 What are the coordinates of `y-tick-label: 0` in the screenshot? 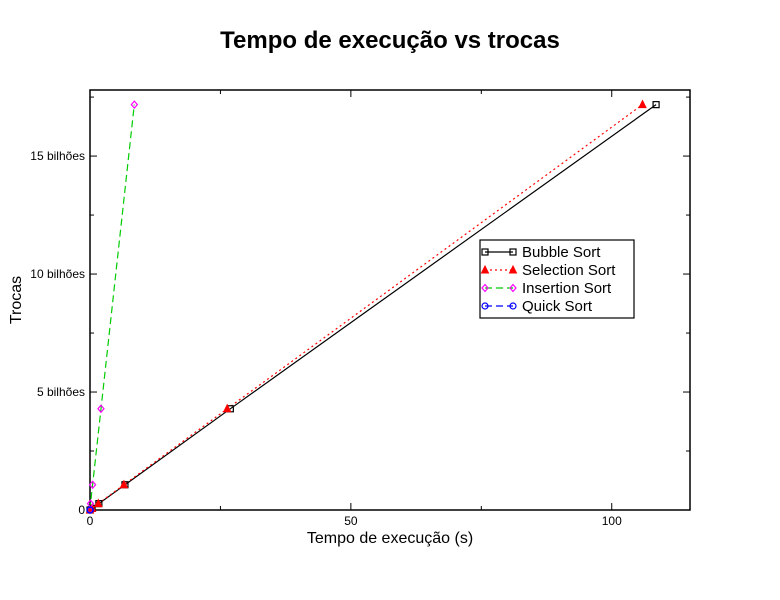 It's located at (81, 510).